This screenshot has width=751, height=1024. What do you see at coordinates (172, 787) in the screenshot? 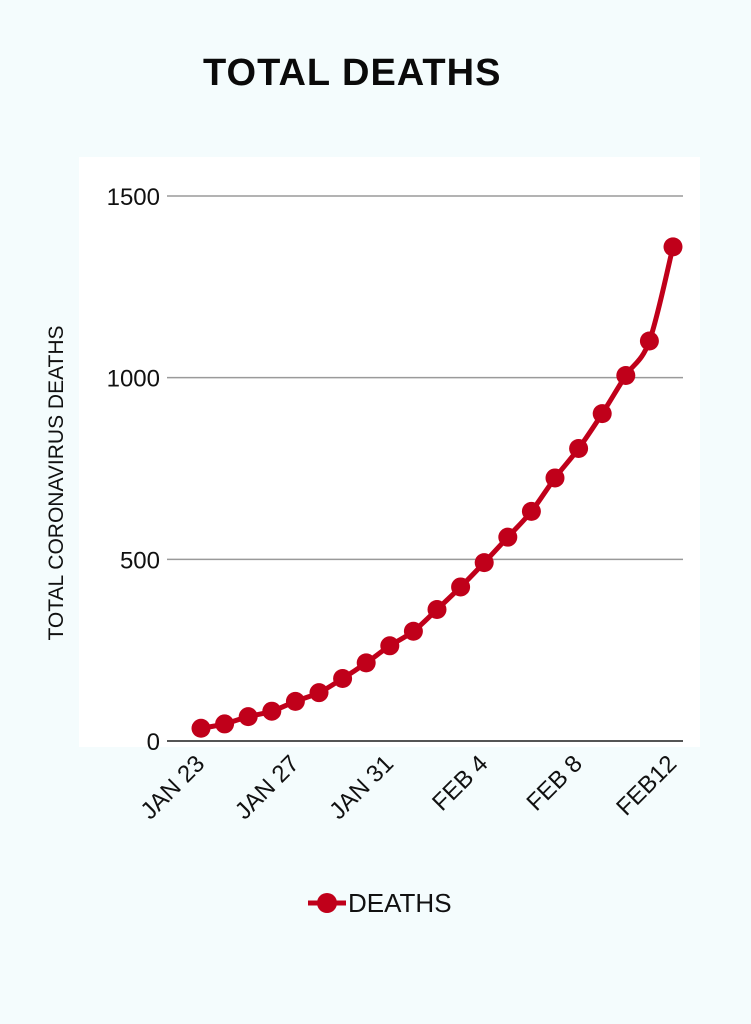
I see `x-tick-label: JAN 23` at bounding box center [172, 787].